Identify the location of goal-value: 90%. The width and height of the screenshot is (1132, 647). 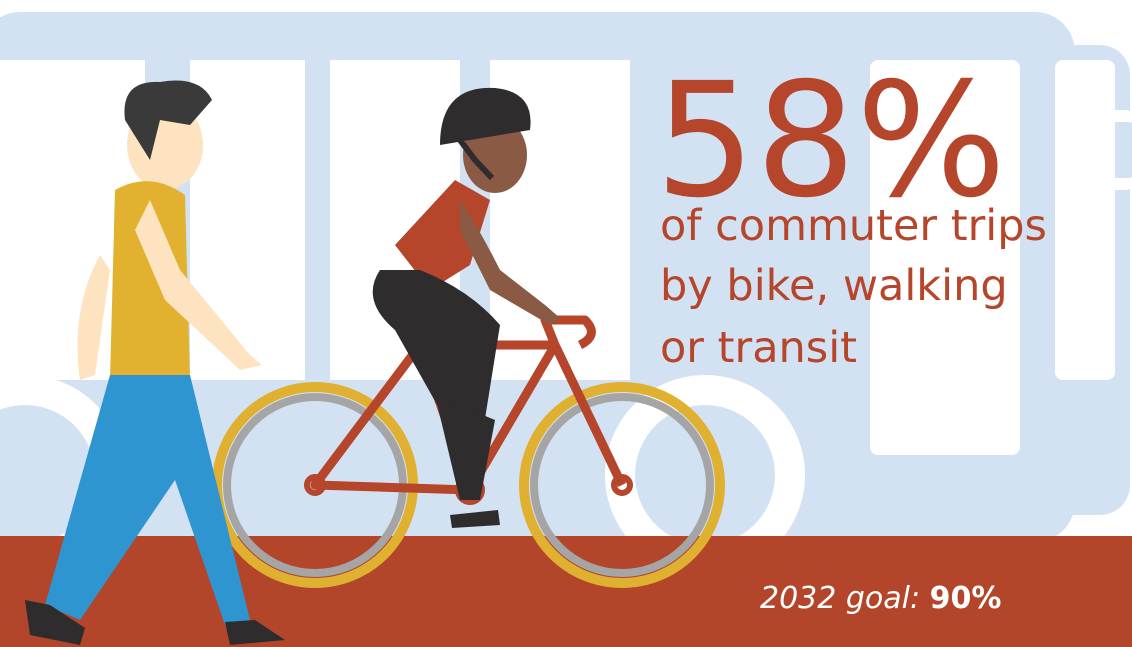
(966, 598).